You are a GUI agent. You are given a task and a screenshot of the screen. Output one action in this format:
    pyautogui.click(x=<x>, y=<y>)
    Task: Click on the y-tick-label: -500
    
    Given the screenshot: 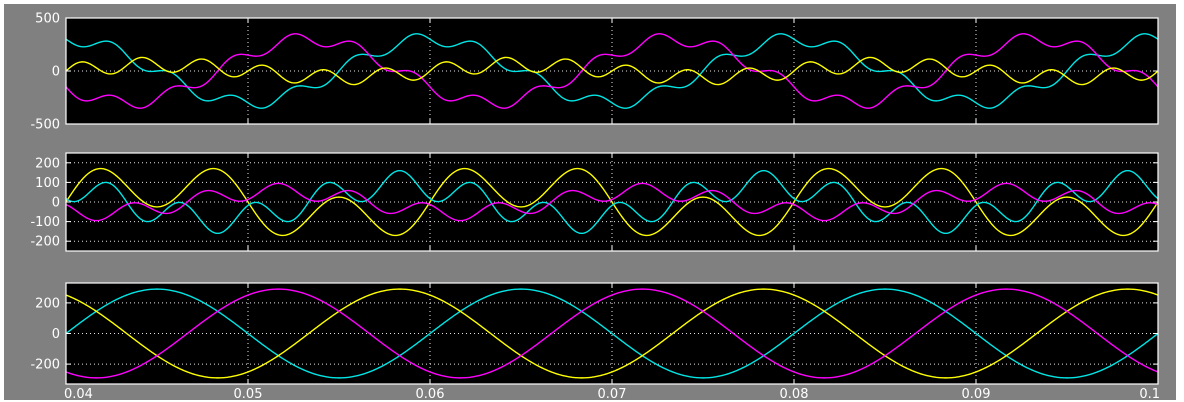 What is the action you would take?
    pyautogui.click(x=45, y=125)
    